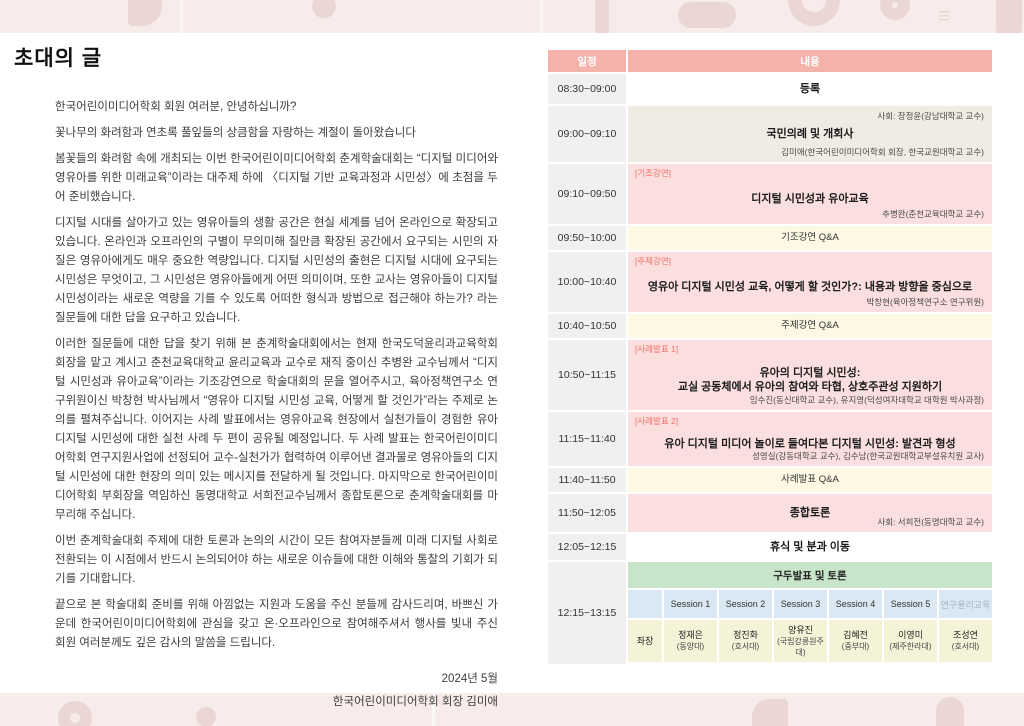 Image resolution: width=1024 pixels, height=726 pixels. I want to click on session-title: 유아 디지털 미디어 놀이로 들여다본 디지털 시민성: 발견과 형성, so click(810, 443).